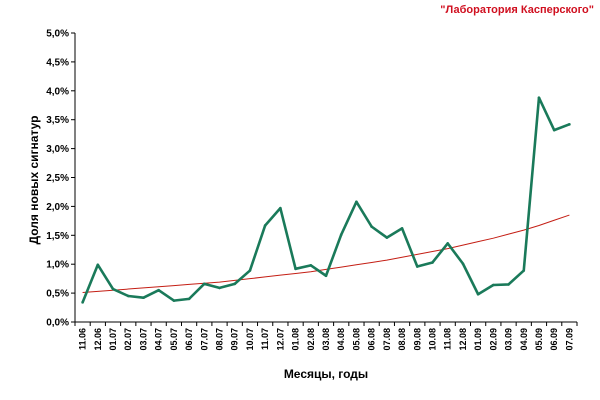 Image resolution: width=600 pixels, height=400 pixels. What do you see at coordinates (387, 339) in the screenshot?
I see `x-tick-label: 07.08` at bounding box center [387, 339].